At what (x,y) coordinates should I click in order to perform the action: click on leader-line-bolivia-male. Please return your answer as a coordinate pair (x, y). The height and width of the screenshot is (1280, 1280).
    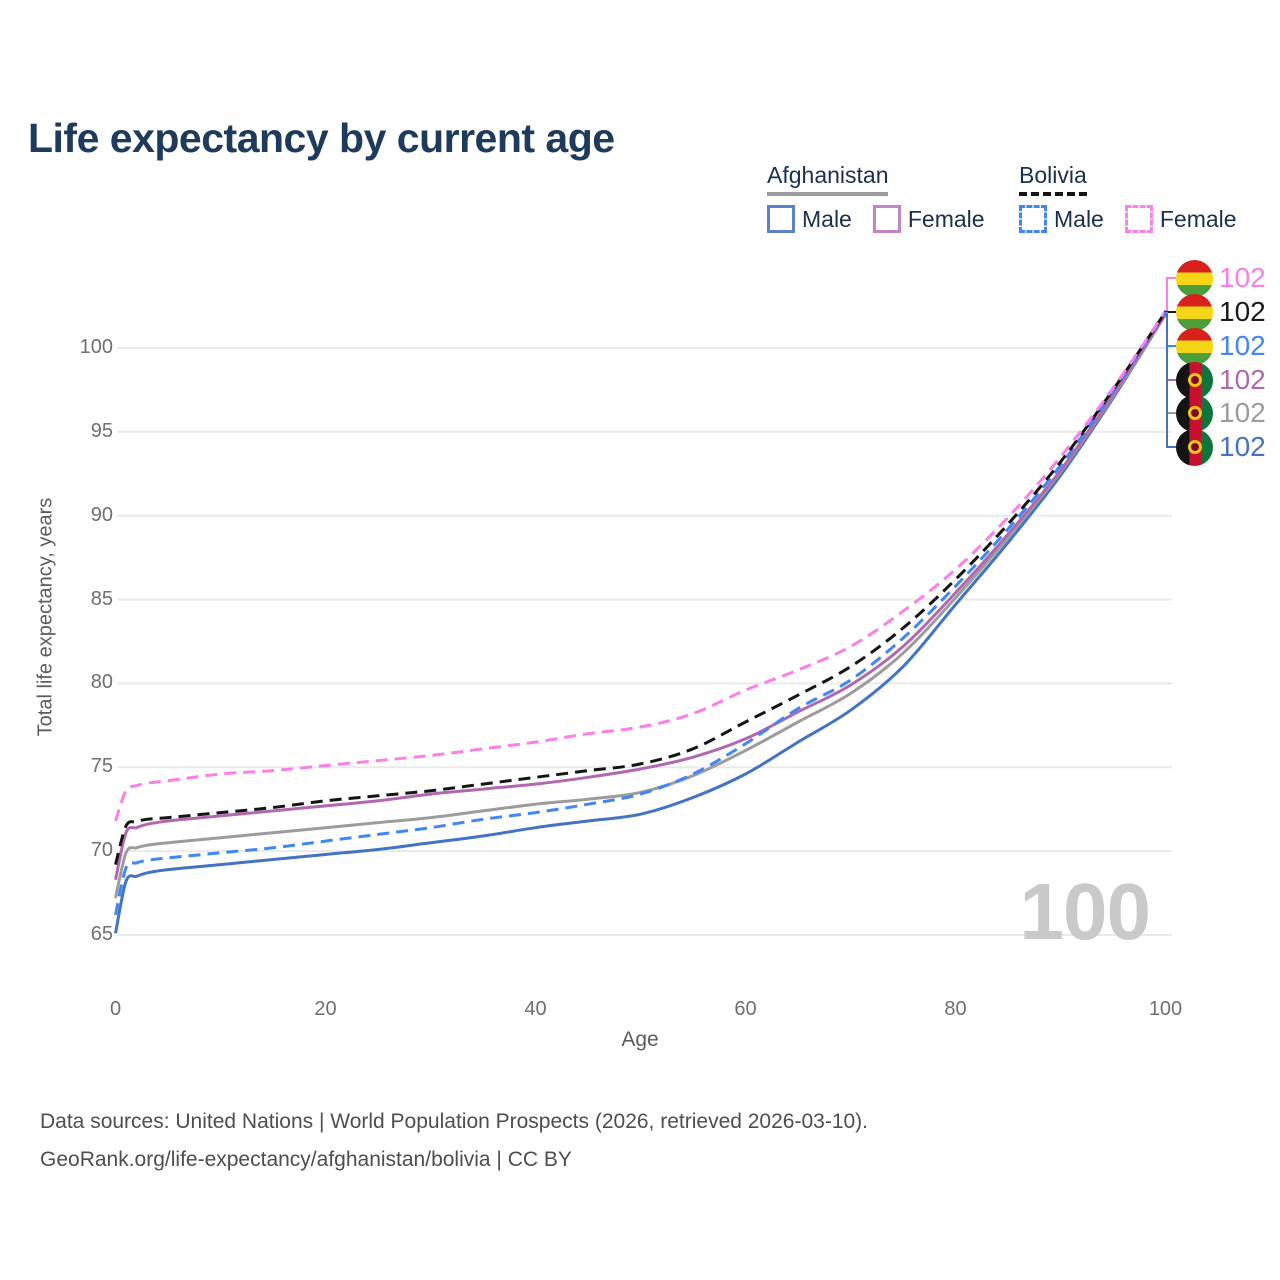
    Looking at the image, I should click on (1170, 329).